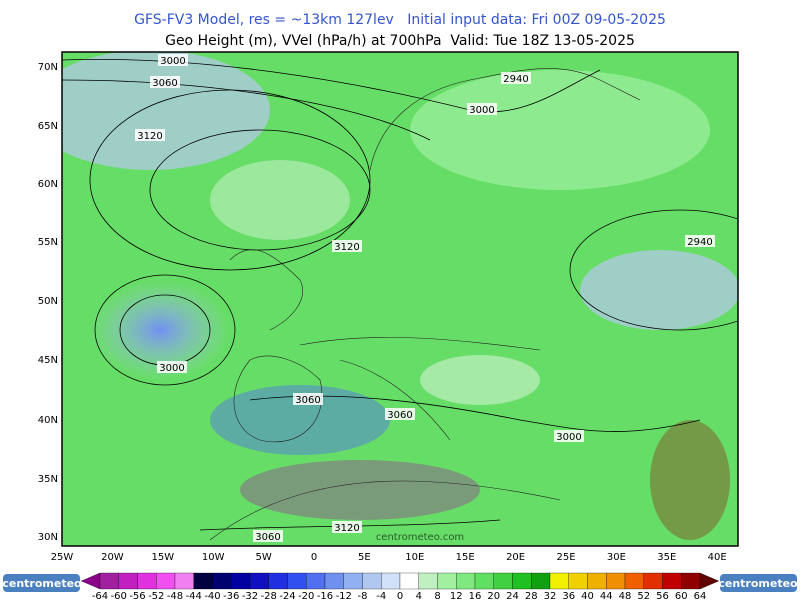 The image size is (800, 600). I want to click on colorbar-label: -52, so click(156, 595).